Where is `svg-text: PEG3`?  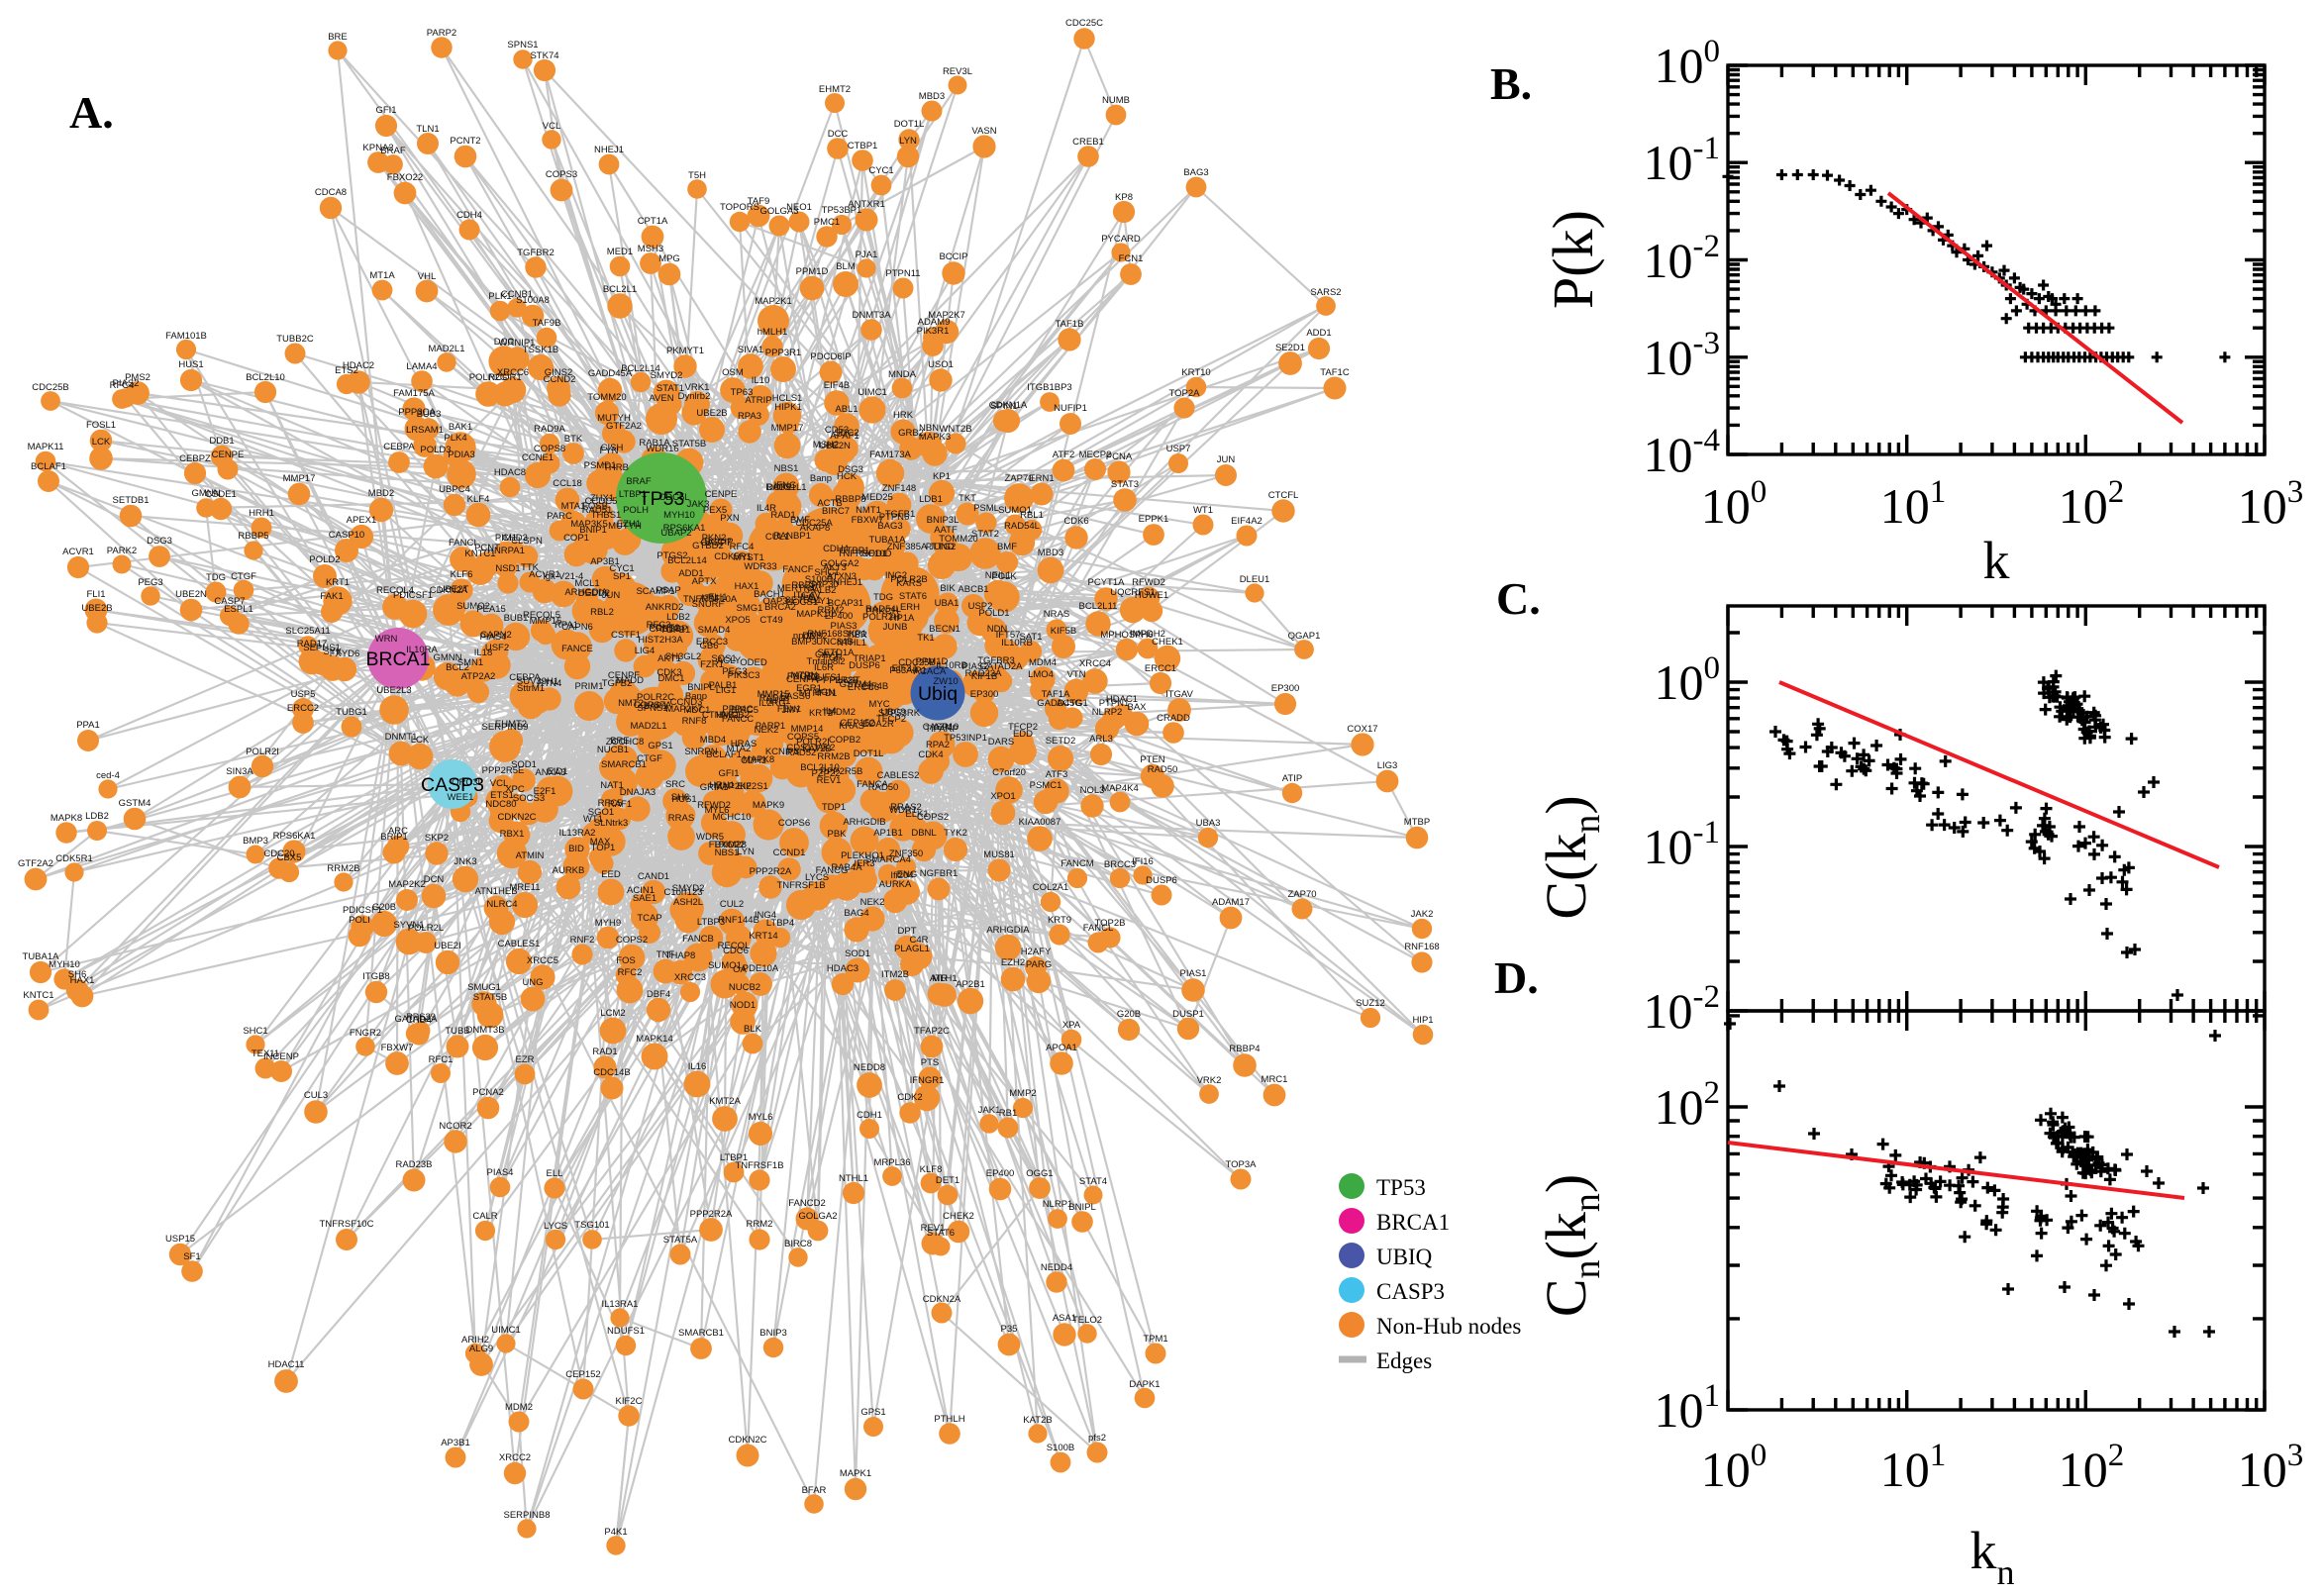 svg-text: PEG3 is located at coordinates (150, 582).